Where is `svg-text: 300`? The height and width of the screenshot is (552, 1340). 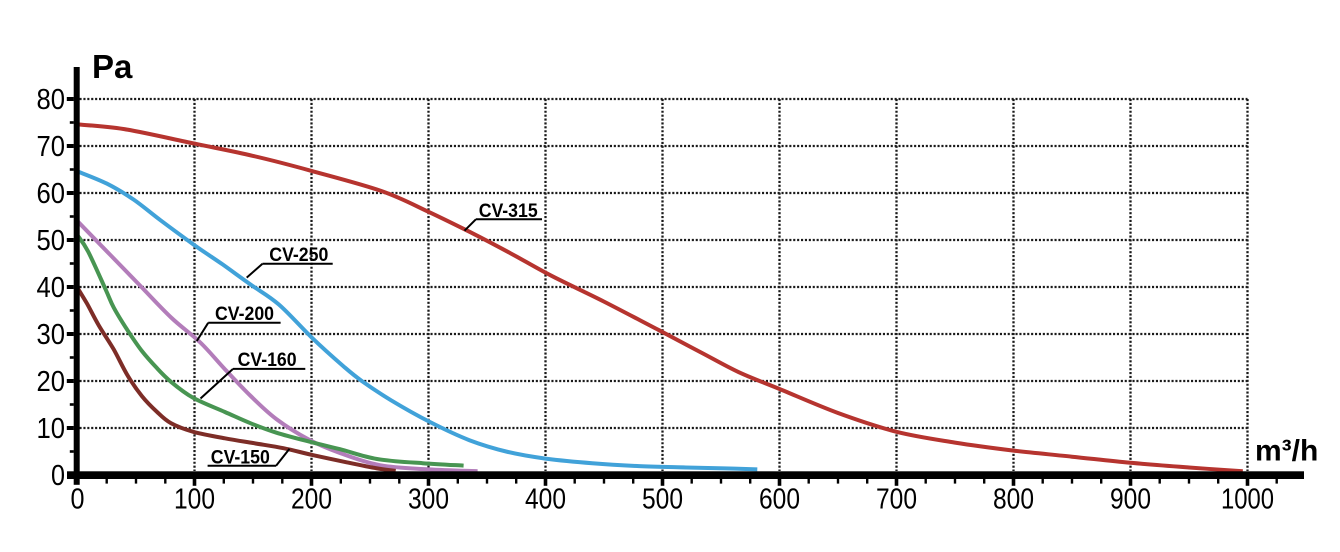 svg-text: 300 is located at coordinates (428, 500).